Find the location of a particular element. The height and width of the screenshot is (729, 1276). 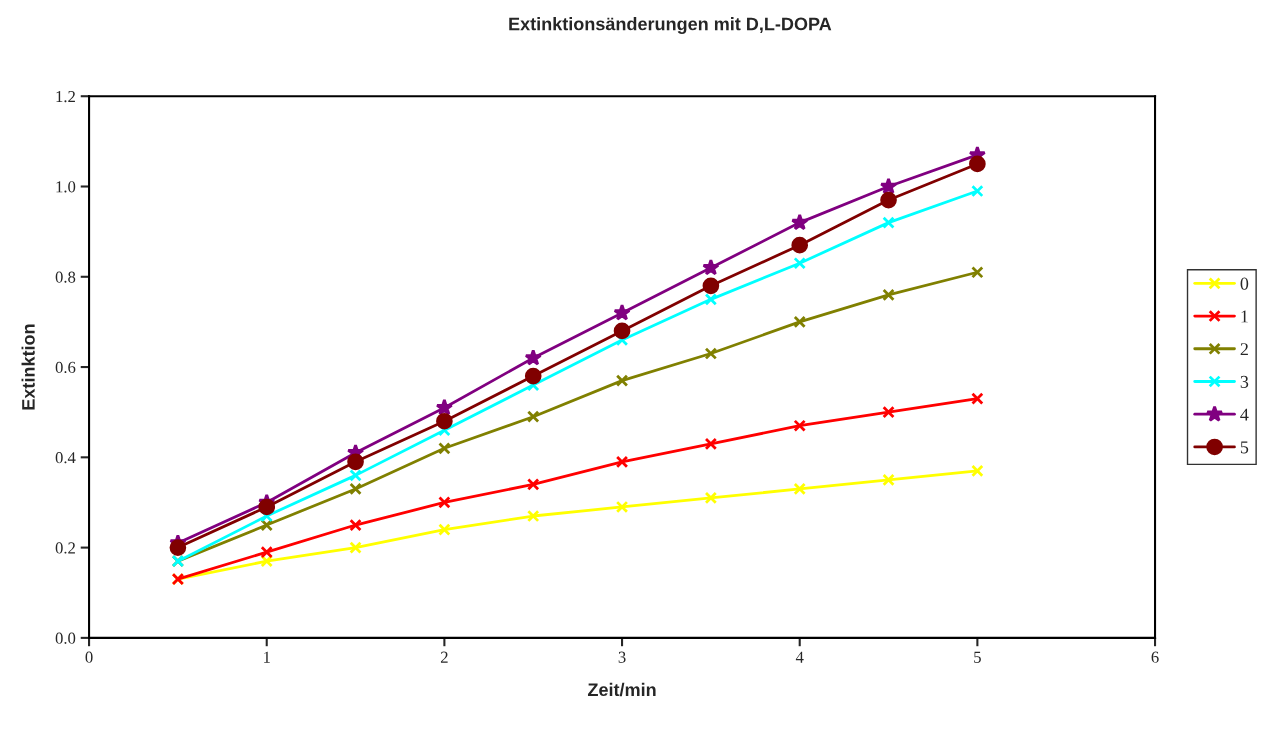

x-tick-label: 2 is located at coordinates (444, 657).